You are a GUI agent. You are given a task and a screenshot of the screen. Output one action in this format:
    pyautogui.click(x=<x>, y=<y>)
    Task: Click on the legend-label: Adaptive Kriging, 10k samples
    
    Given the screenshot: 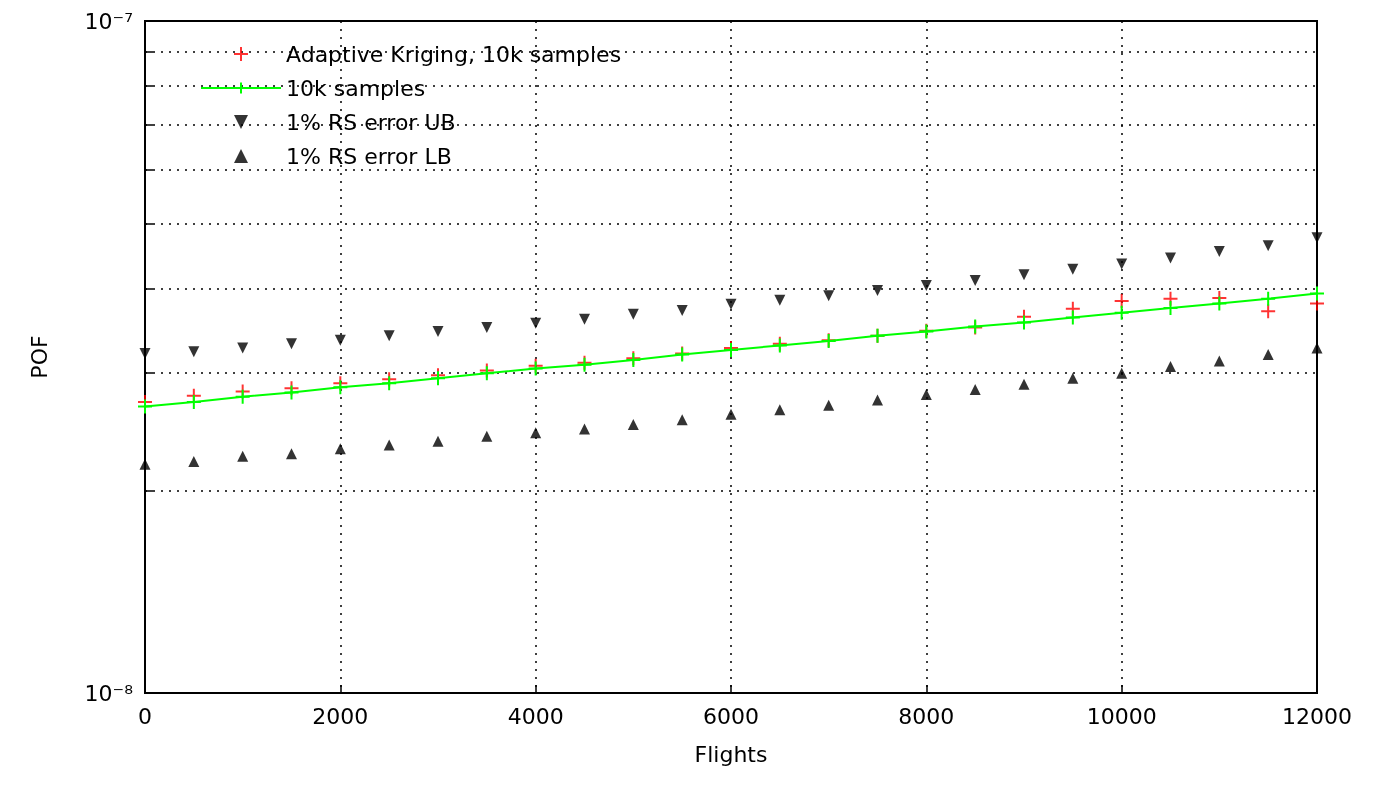 What is the action you would take?
    pyautogui.click(x=454, y=54)
    